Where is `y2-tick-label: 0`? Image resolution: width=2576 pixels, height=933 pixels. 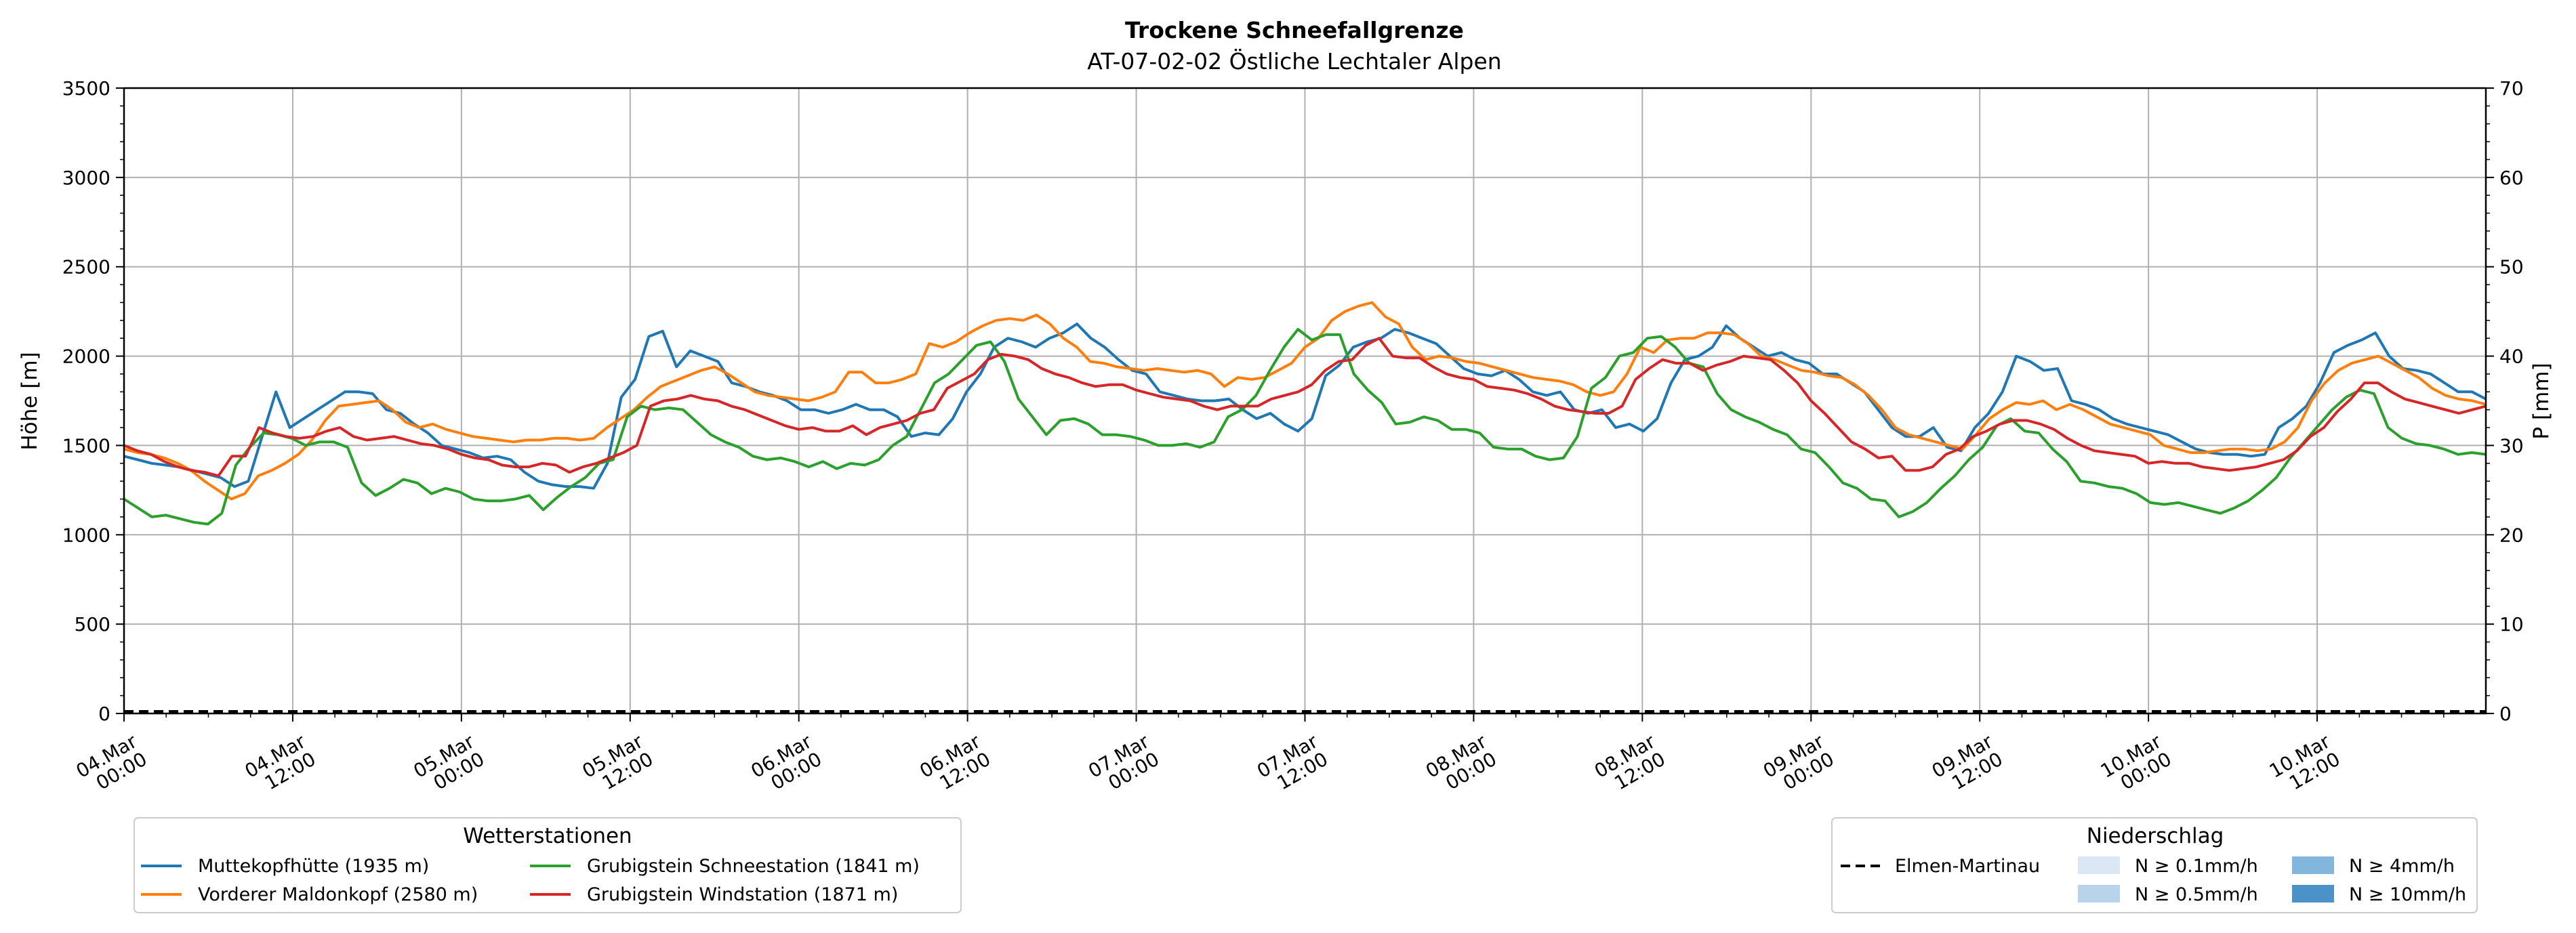 y2-tick-label: 0 is located at coordinates (2506, 714).